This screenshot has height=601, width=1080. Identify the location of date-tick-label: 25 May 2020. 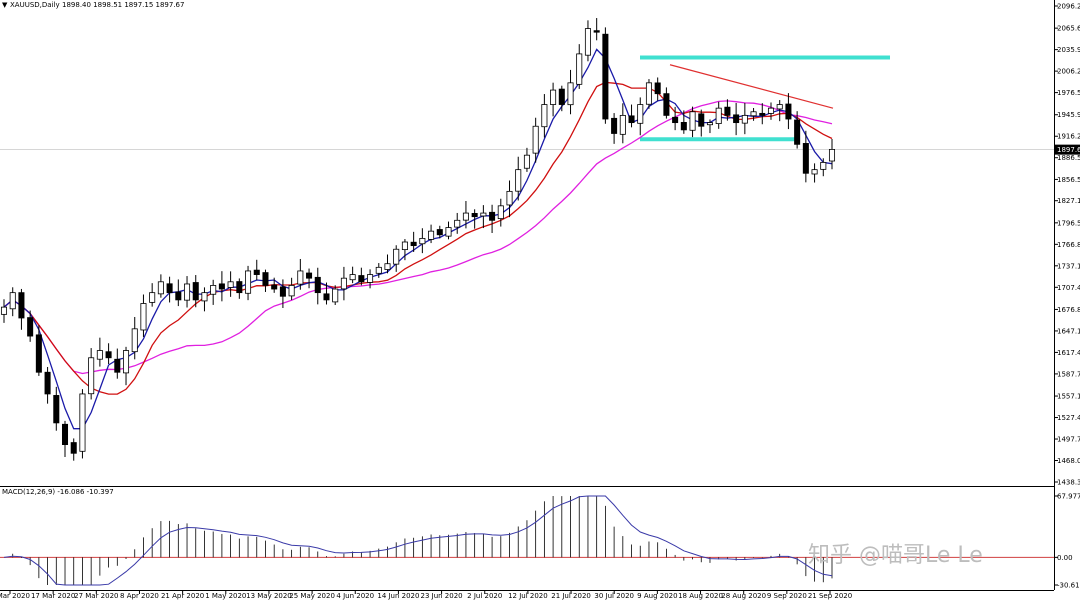
(312, 596).